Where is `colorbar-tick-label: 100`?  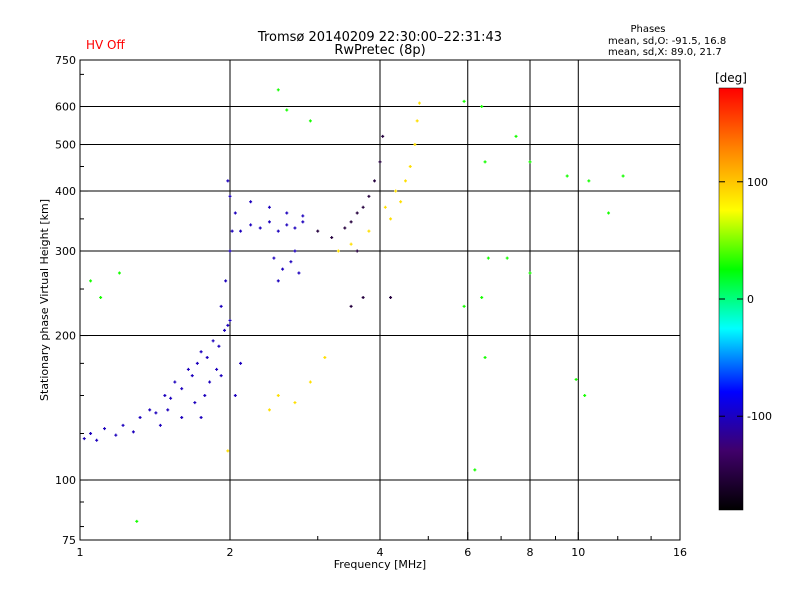
colorbar-tick-label: 100 is located at coordinates (757, 182).